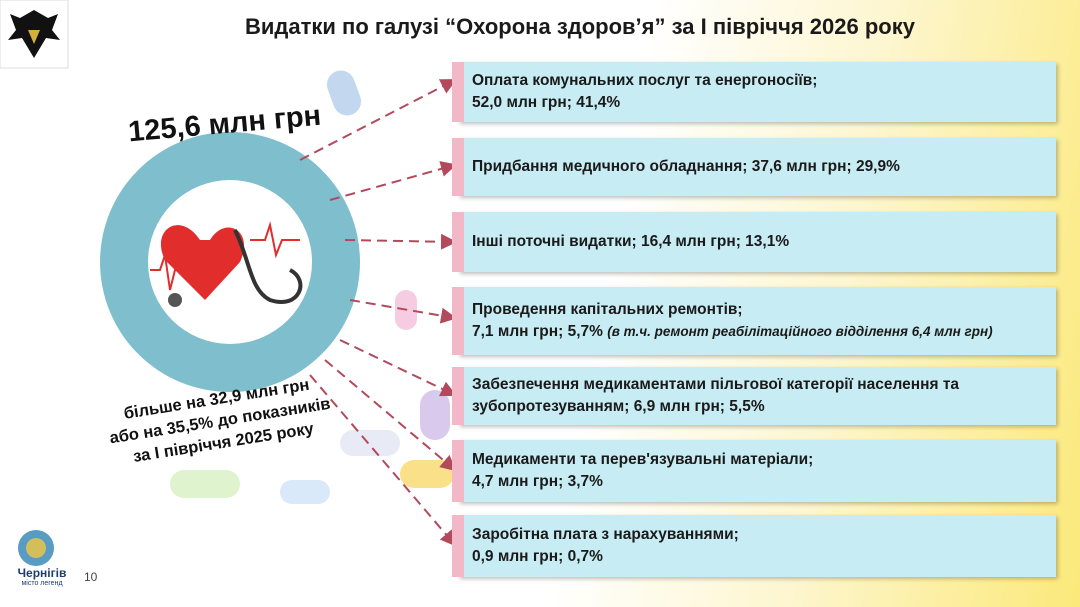 This screenshot has height=607, width=1080. Describe the element at coordinates (42, 573) in the screenshot. I see `logo-text: Чернігів` at that location.